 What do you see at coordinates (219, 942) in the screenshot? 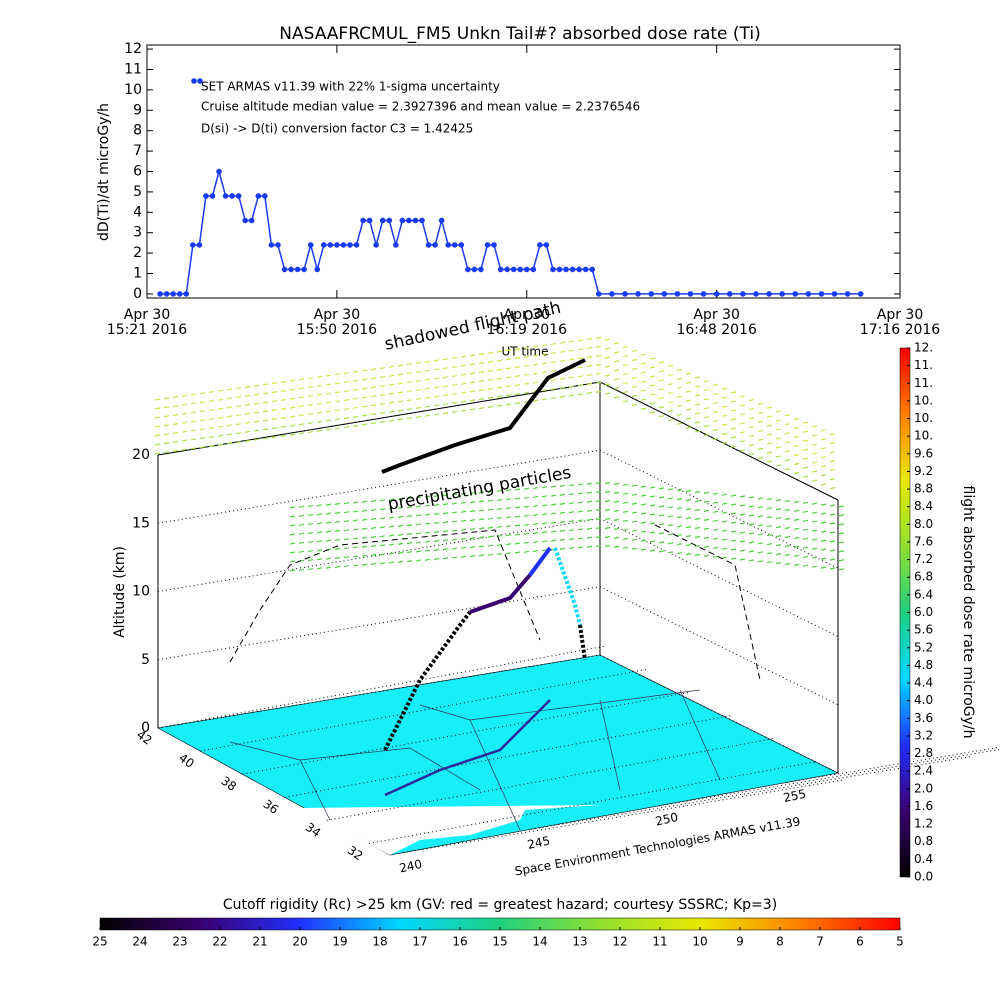
I see `colorbar-tick-label: 22` at bounding box center [219, 942].